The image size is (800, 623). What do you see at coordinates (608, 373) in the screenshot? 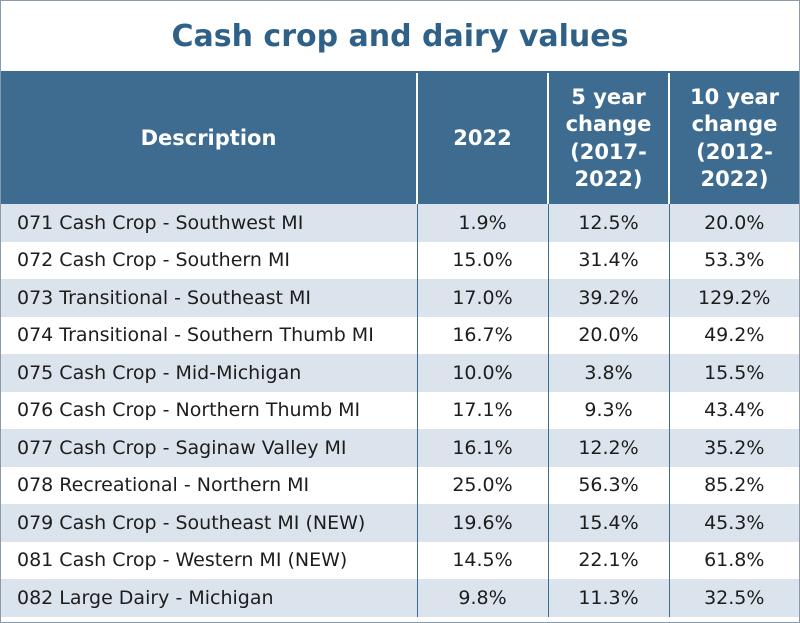
I see `table-cell: 3.8%` at bounding box center [608, 373].